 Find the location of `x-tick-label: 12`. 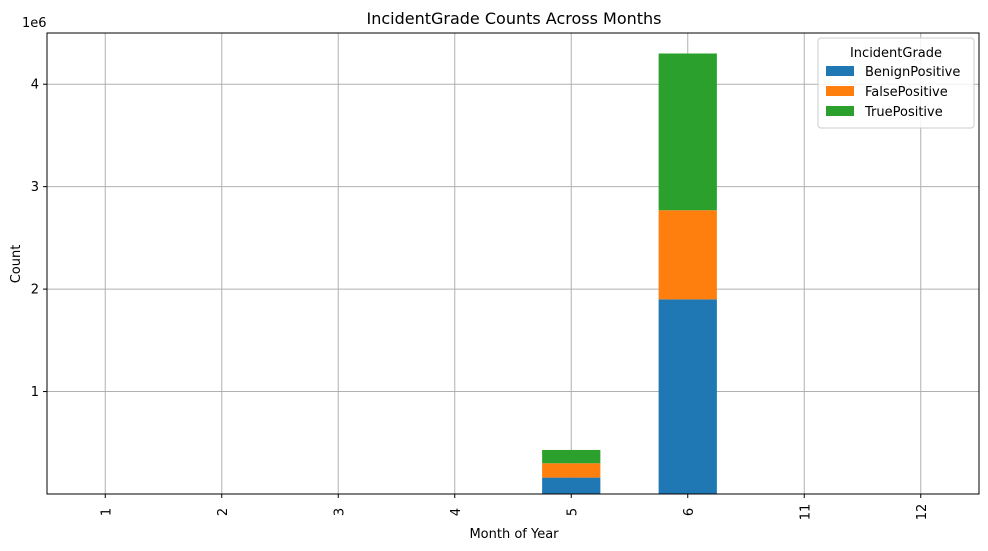

x-tick-label: 12 is located at coordinates (922, 512).